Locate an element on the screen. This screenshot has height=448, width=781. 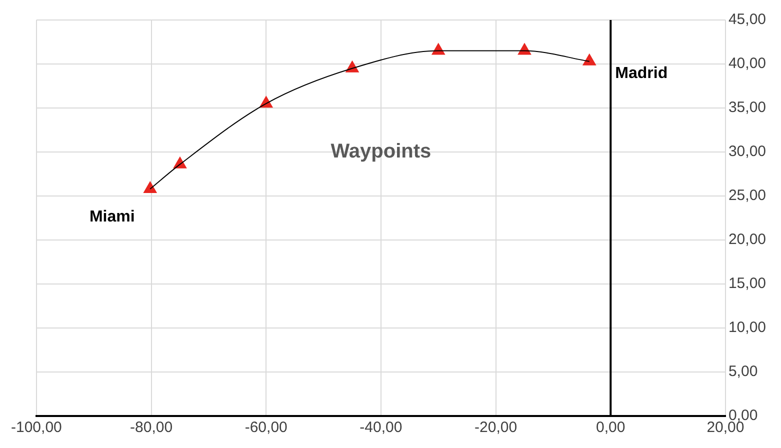
y-tick-label: 15,00 is located at coordinates (747, 283).